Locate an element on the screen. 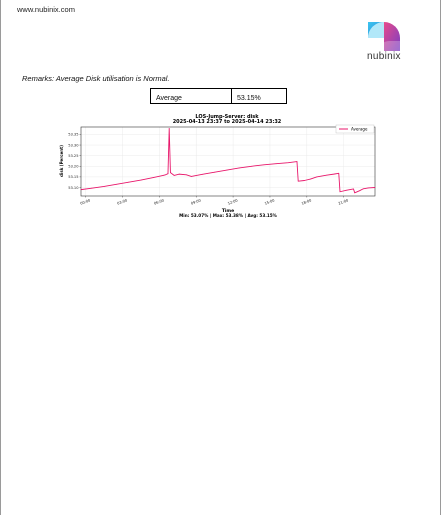 The width and height of the screenshot is (441, 515). y-tick-label: 53.20 is located at coordinates (73, 167).